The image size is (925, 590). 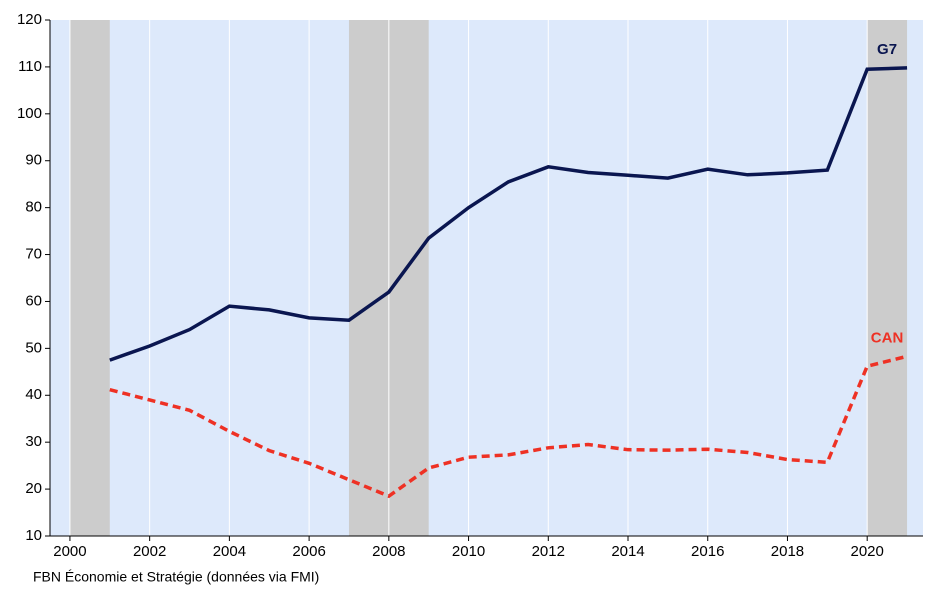 What do you see at coordinates (33, 300) in the screenshot?
I see `y-tick-label: 60` at bounding box center [33, 300].